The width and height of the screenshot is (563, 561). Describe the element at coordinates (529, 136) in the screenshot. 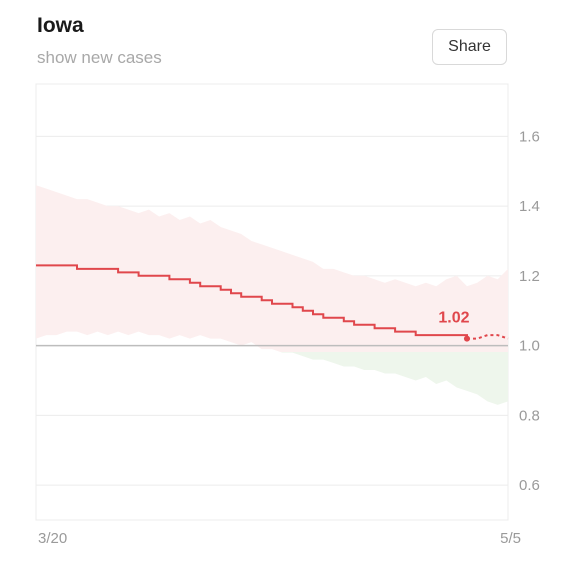

I see `y-tick-label: 1.6` at that location.